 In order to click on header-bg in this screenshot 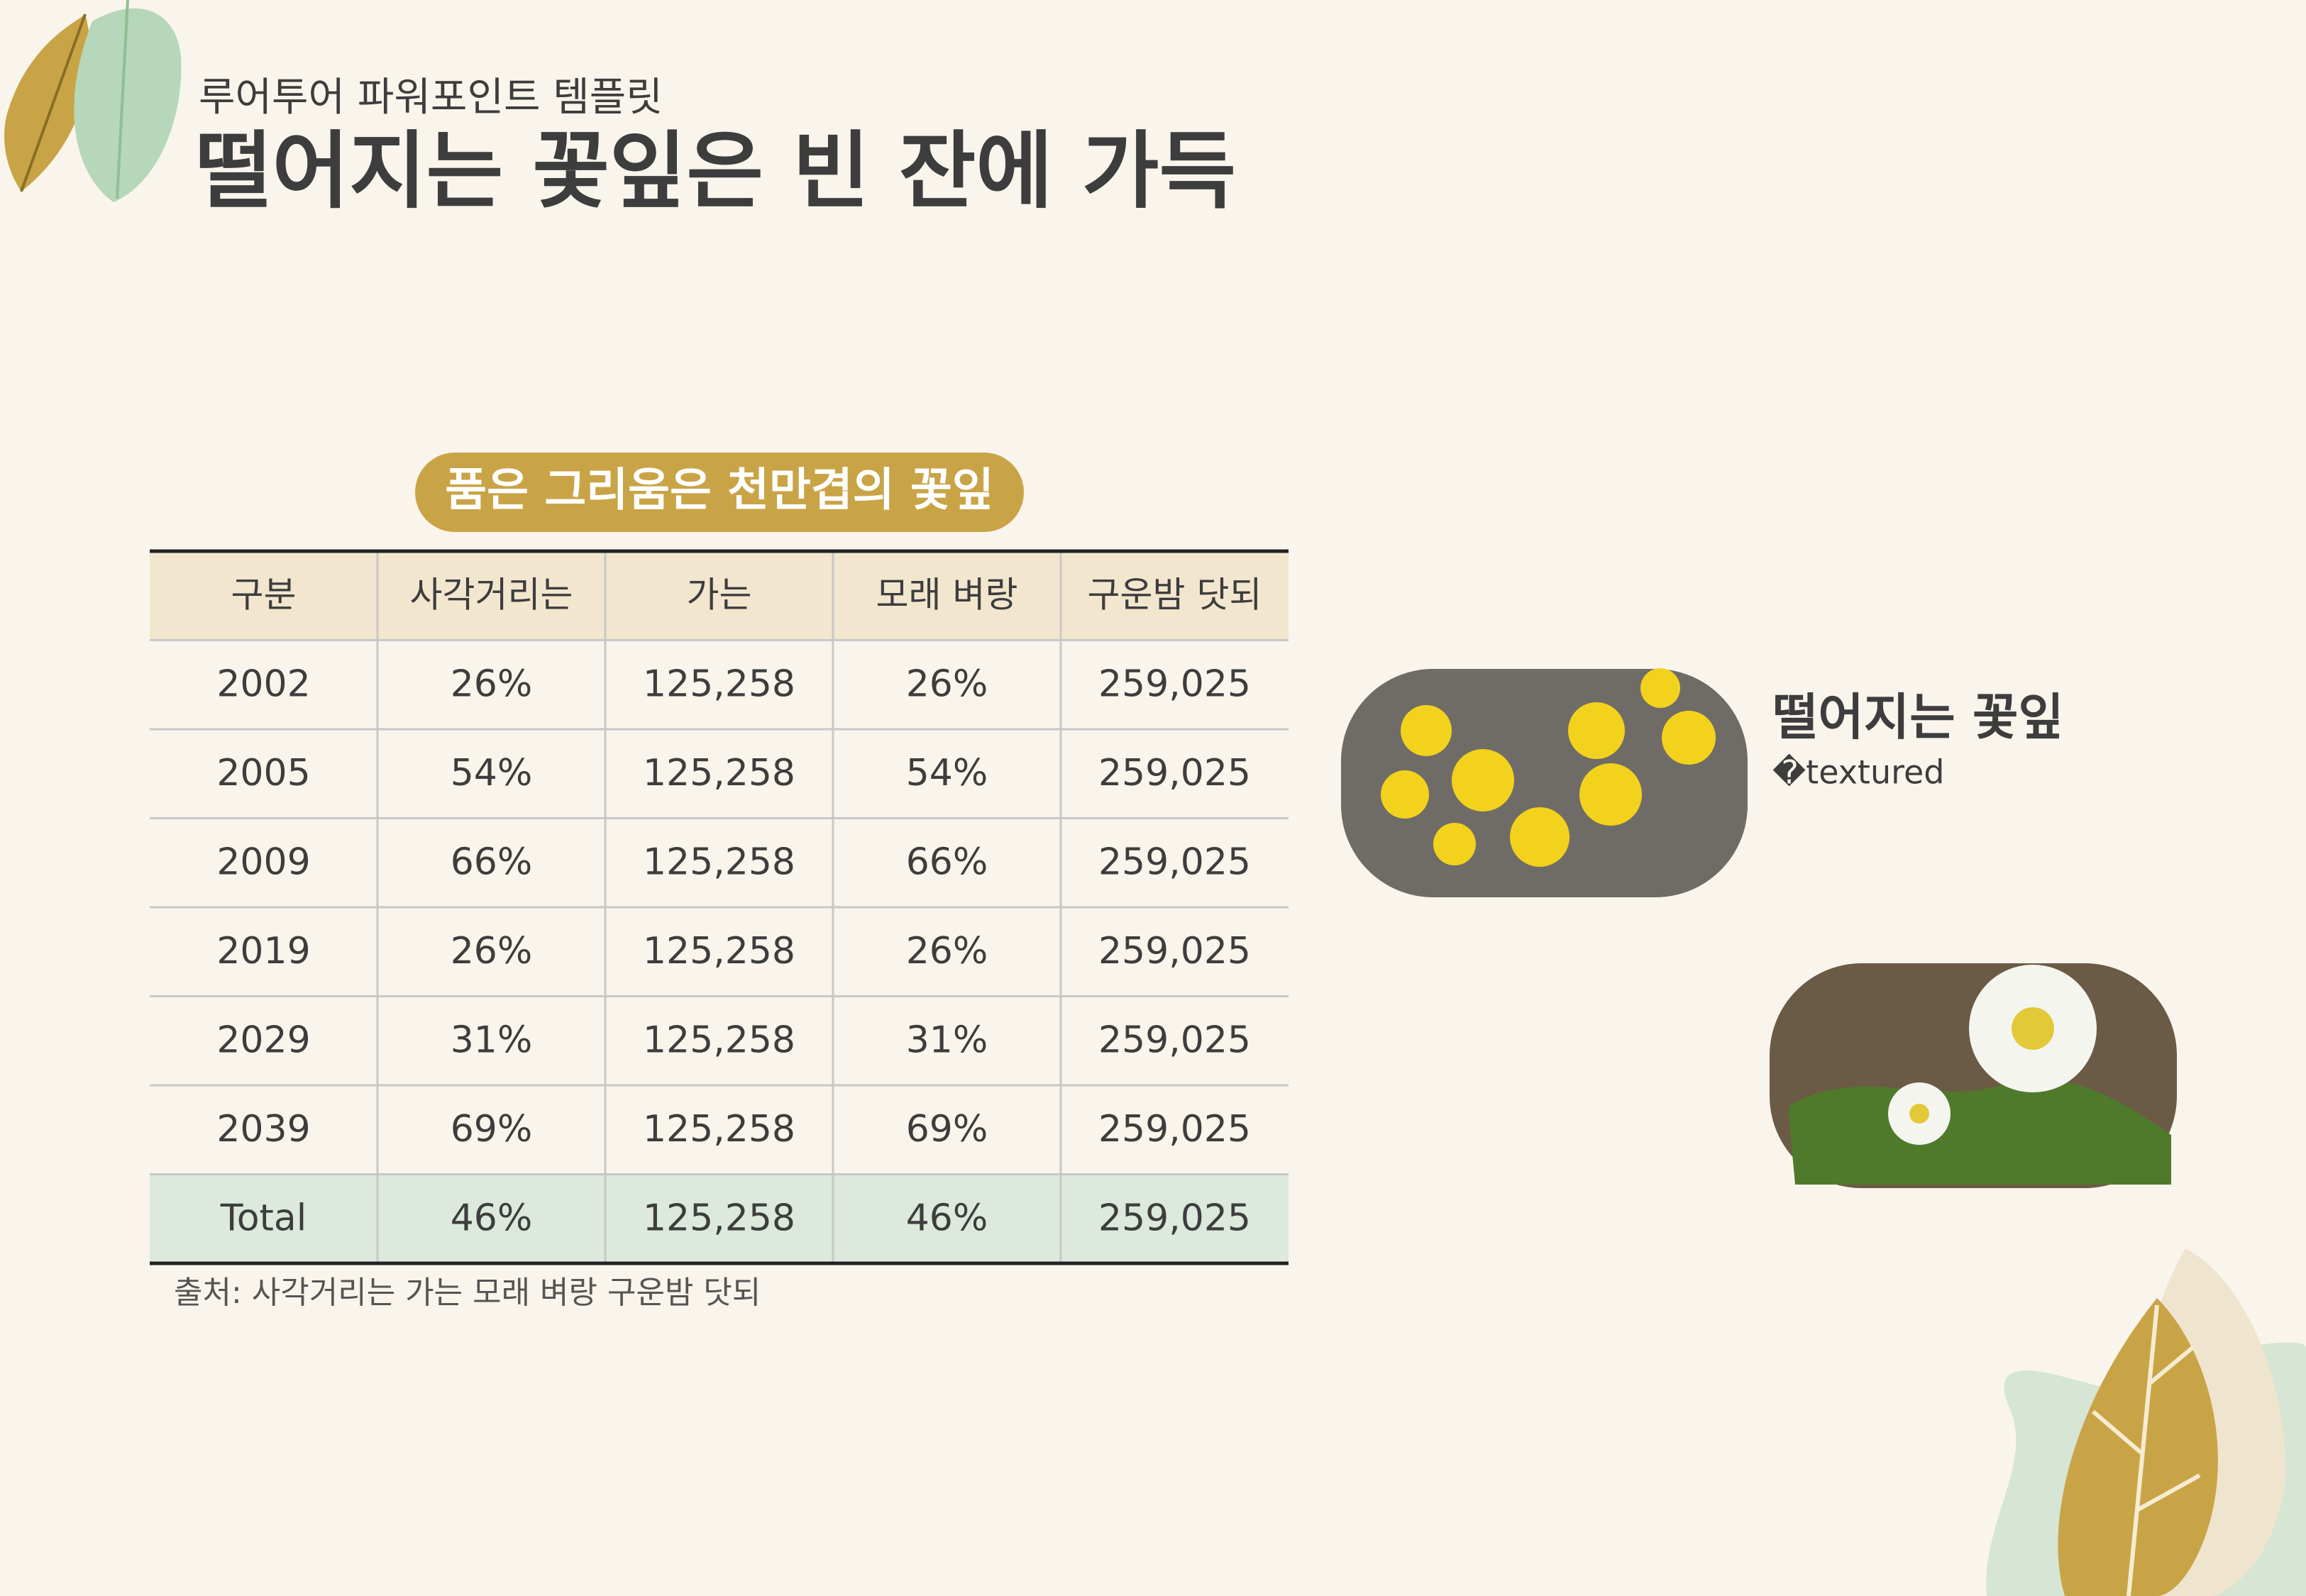, I will do `click(719, 596)`.